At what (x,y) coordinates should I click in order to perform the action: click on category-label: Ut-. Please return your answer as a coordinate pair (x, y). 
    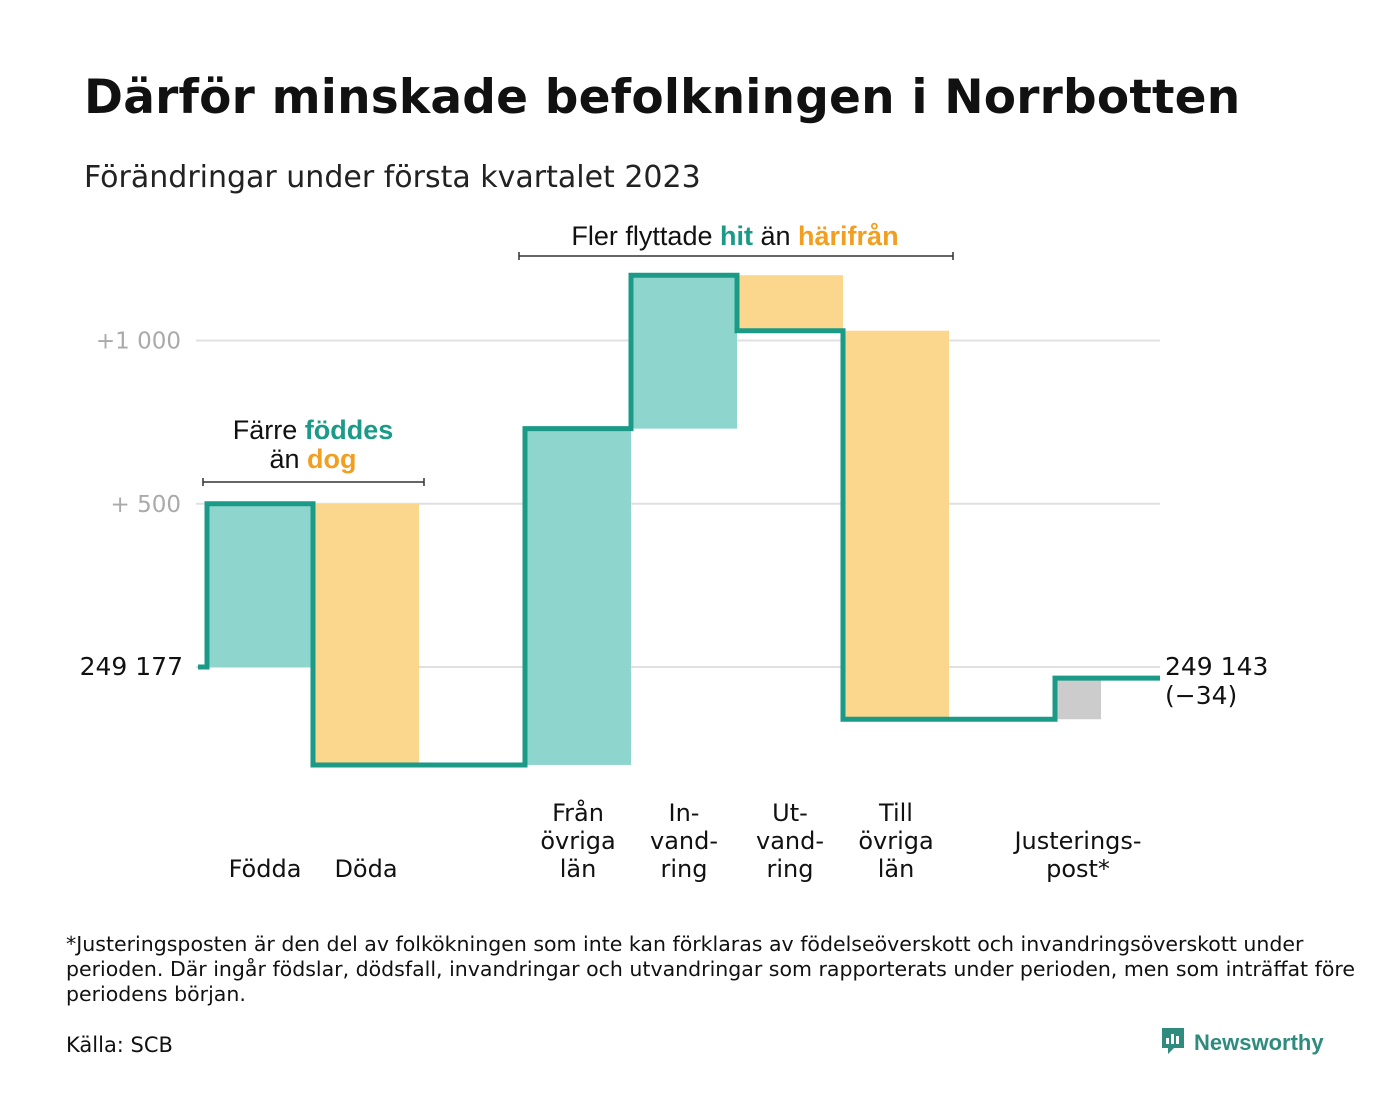
    Looking at the image, I should click on (790, 813).